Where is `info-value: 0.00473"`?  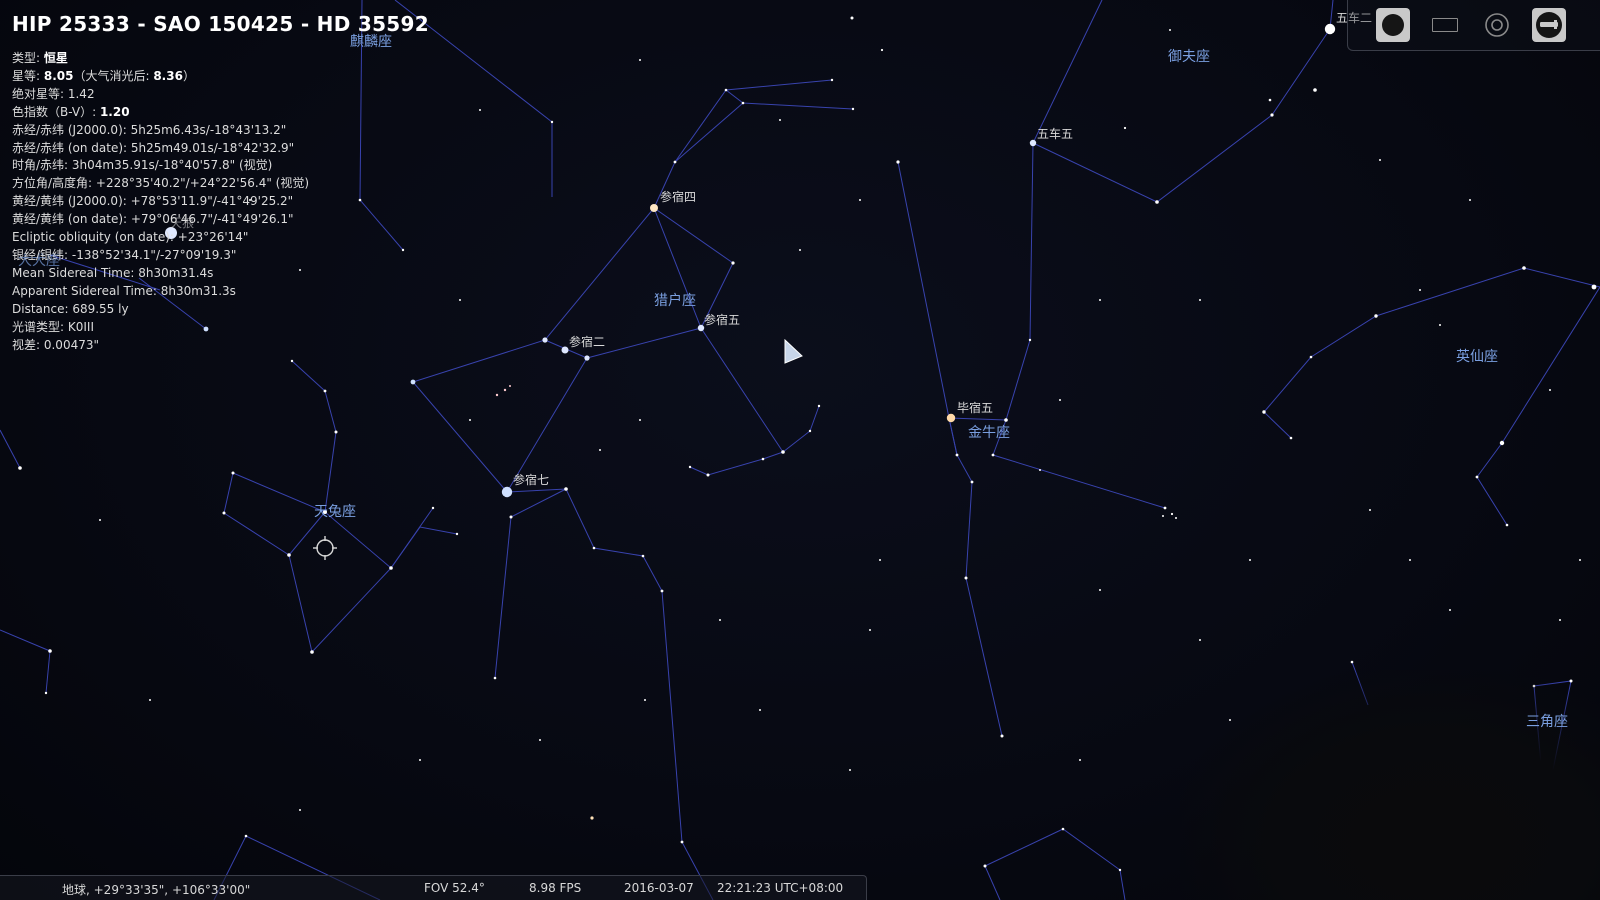 info-value: 0.00473" is located at coordinates (71, 344).